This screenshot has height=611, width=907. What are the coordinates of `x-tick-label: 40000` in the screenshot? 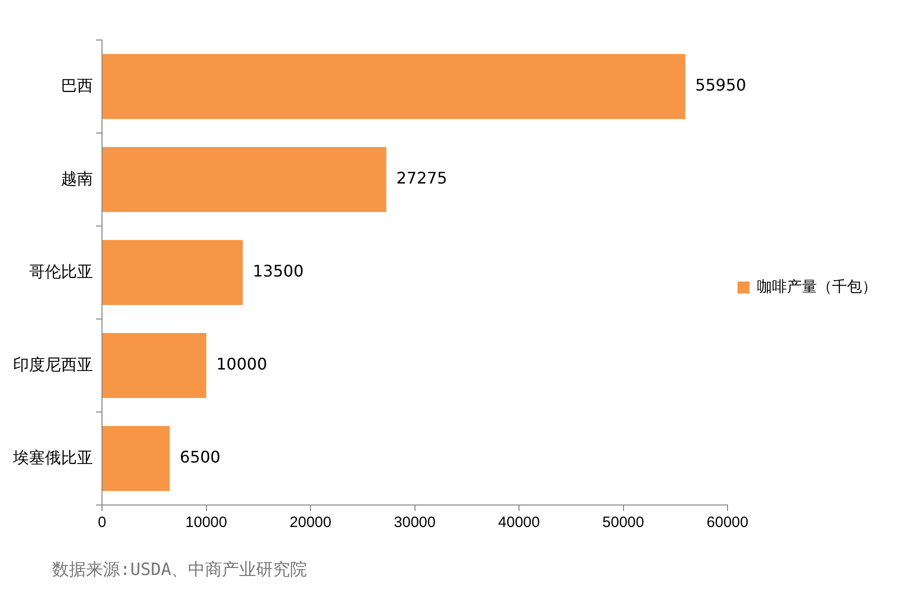 It's located at (519, 523).